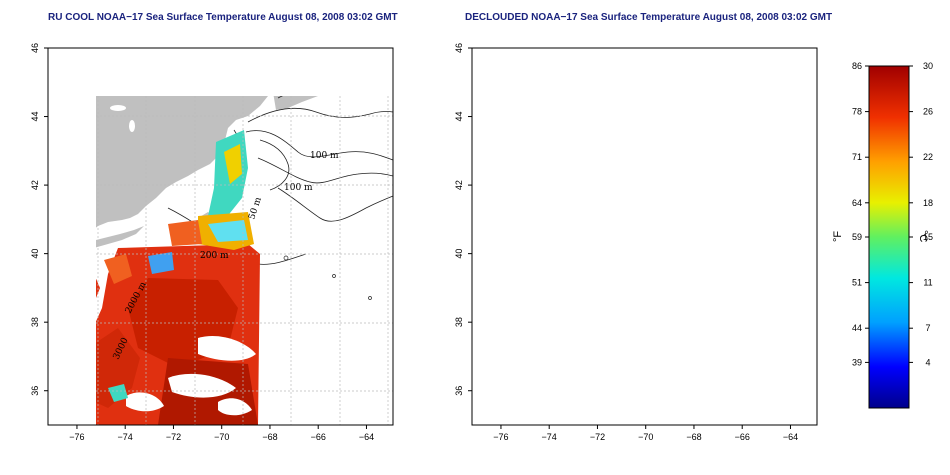  Describe the element at coordinates (125, 437) in the screenshot. I see `left-lon-tick-label: −74` at that location.